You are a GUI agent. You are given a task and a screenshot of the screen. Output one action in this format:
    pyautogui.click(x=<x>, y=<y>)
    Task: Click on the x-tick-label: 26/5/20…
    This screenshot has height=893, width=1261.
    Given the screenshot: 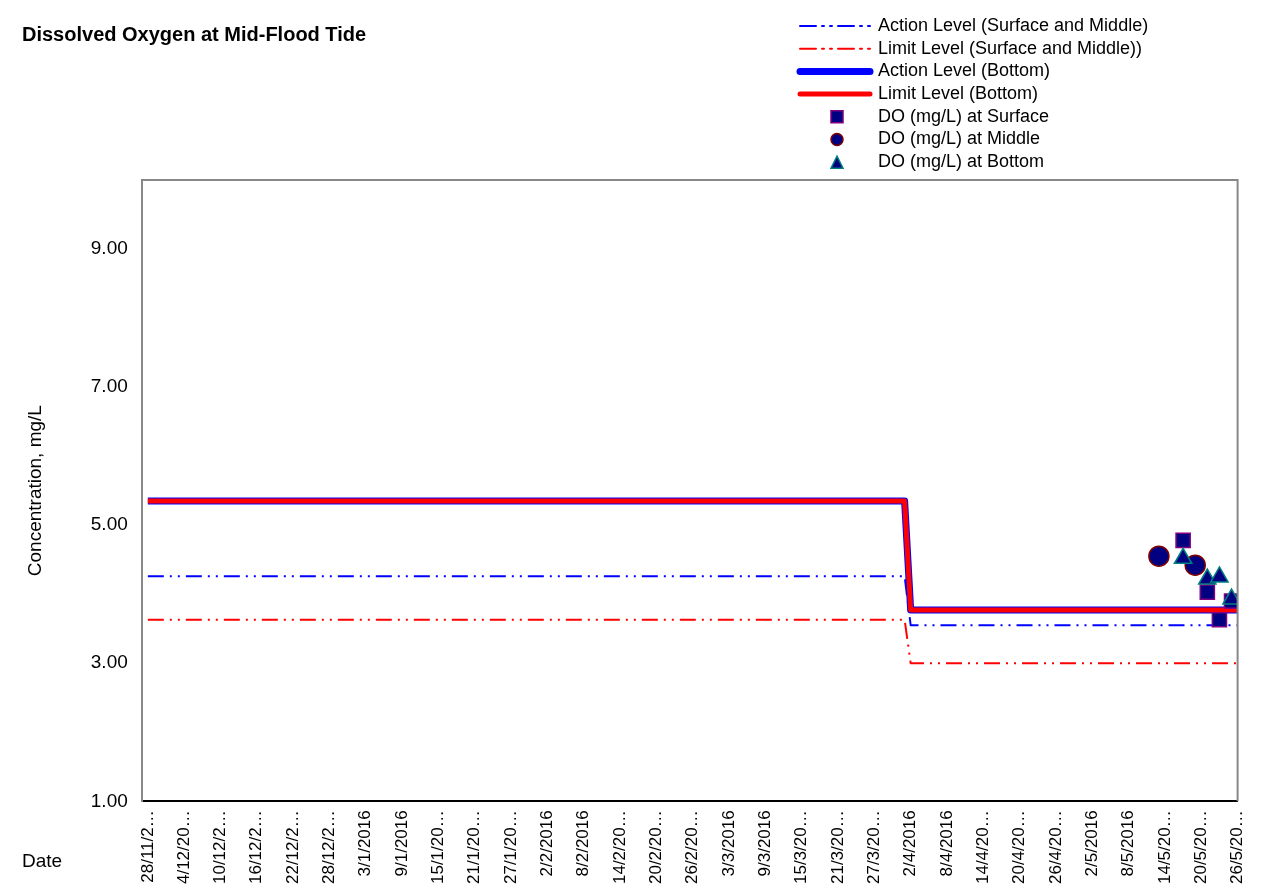 What is the action you would take?
    pyautogui.click(x=1237, y=847)
    